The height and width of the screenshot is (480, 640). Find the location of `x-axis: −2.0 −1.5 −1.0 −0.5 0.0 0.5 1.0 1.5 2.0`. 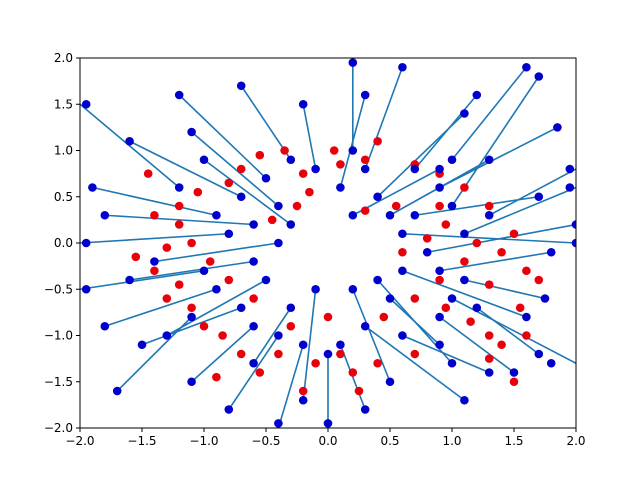

x-axis: −2.0 −1.5 −1.0 −0.5 0.0 0.5 1.0 1.5 2.0 is located at coordinates (325, 438).